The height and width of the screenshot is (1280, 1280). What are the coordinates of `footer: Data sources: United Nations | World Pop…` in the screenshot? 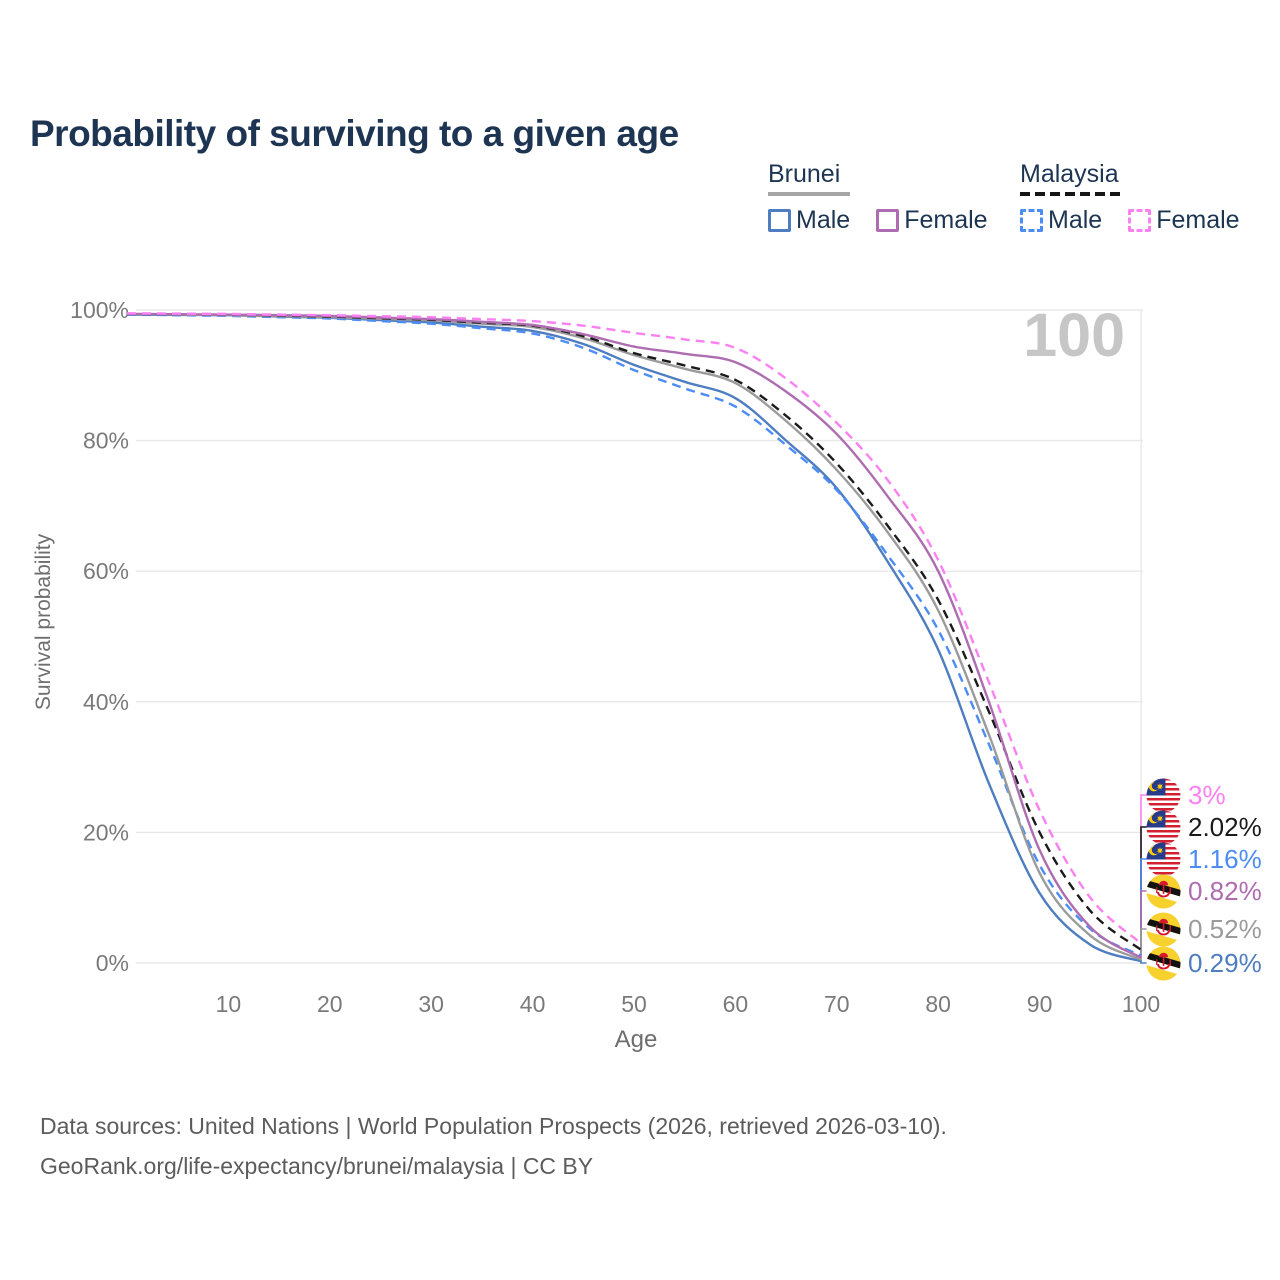 It's located at (493, 1146).